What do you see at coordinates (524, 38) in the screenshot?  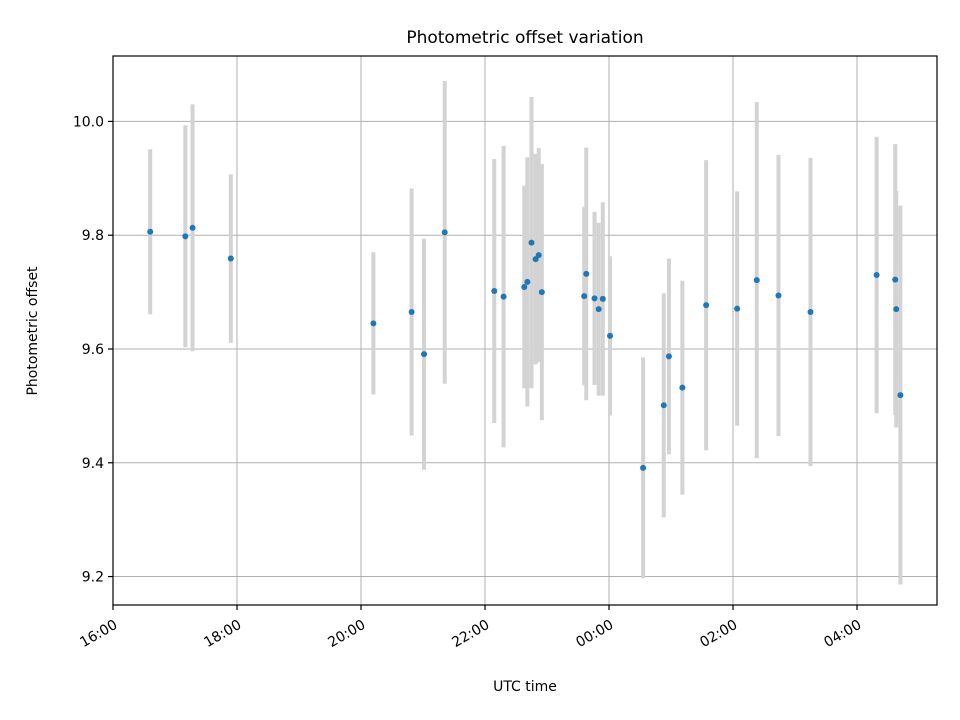 I see `chart-title: Photometric offset variation` at bounding box center [524, 38].